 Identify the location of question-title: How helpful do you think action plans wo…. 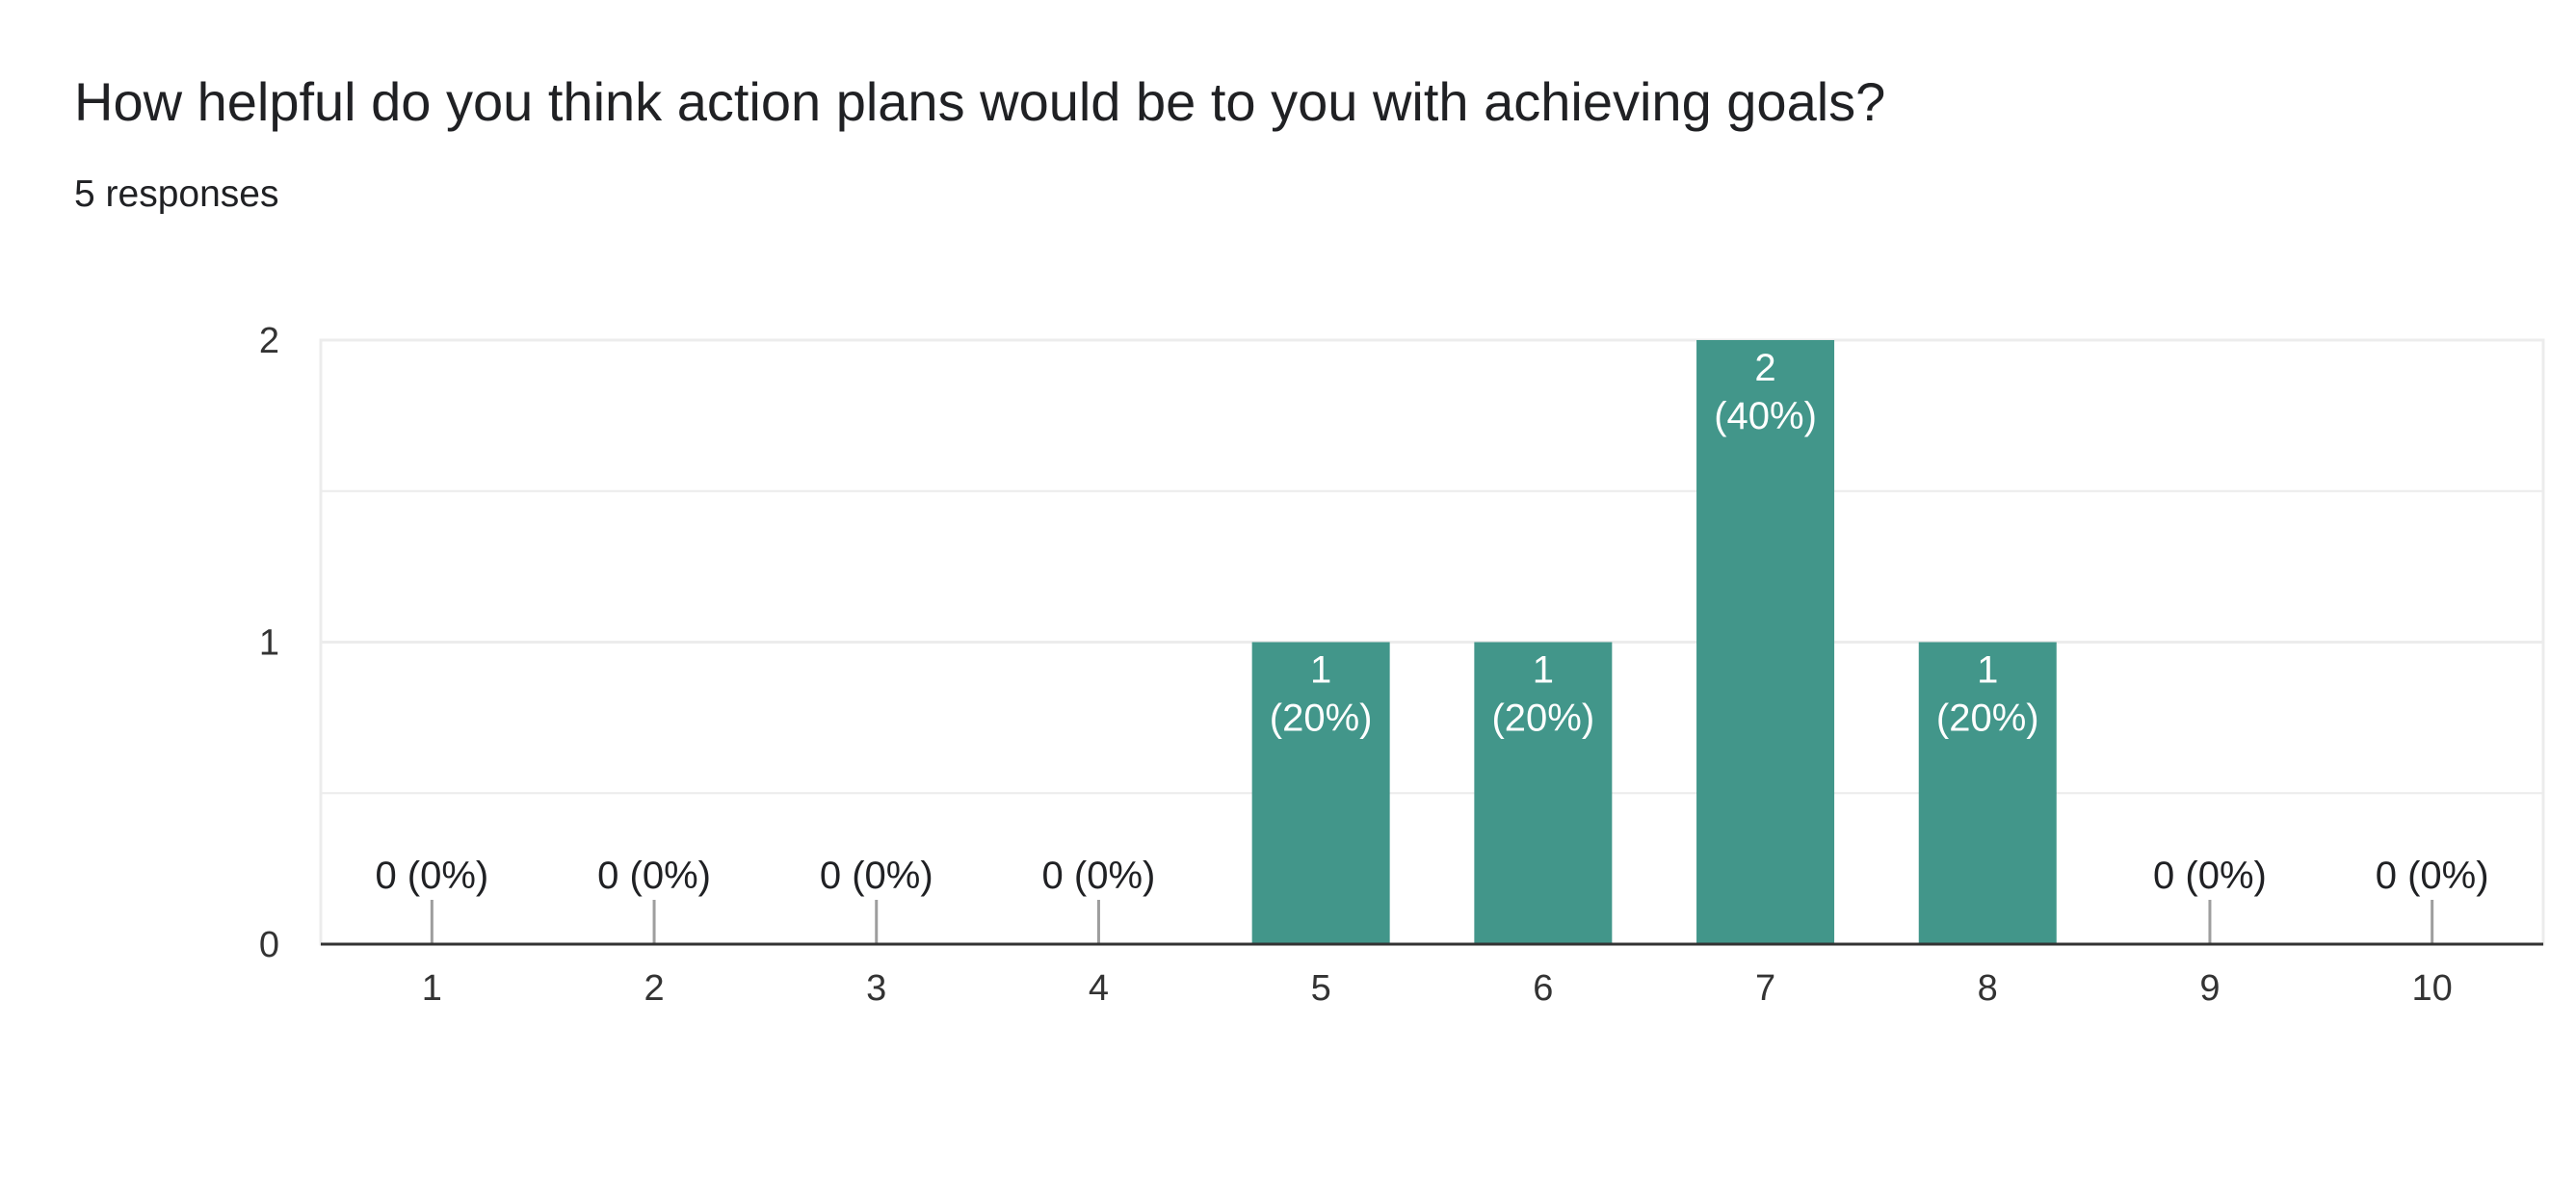
(980, 101).